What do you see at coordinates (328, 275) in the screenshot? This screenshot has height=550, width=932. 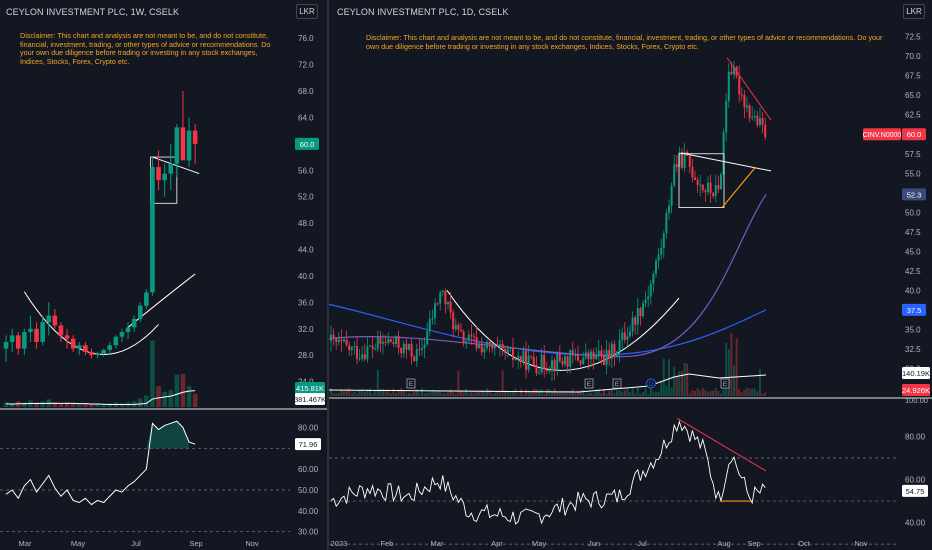 I see `pane-divider` at bounding box center [328, 275].